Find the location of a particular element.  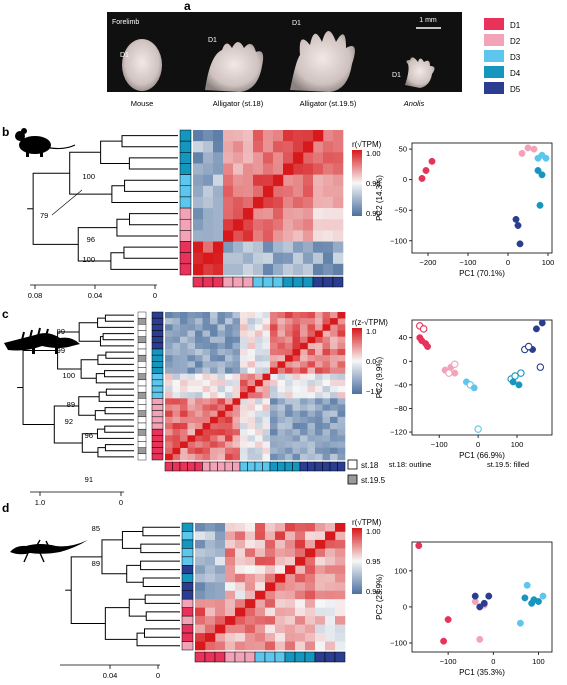

panel-d-label: d is located at coordinates (5, 508).